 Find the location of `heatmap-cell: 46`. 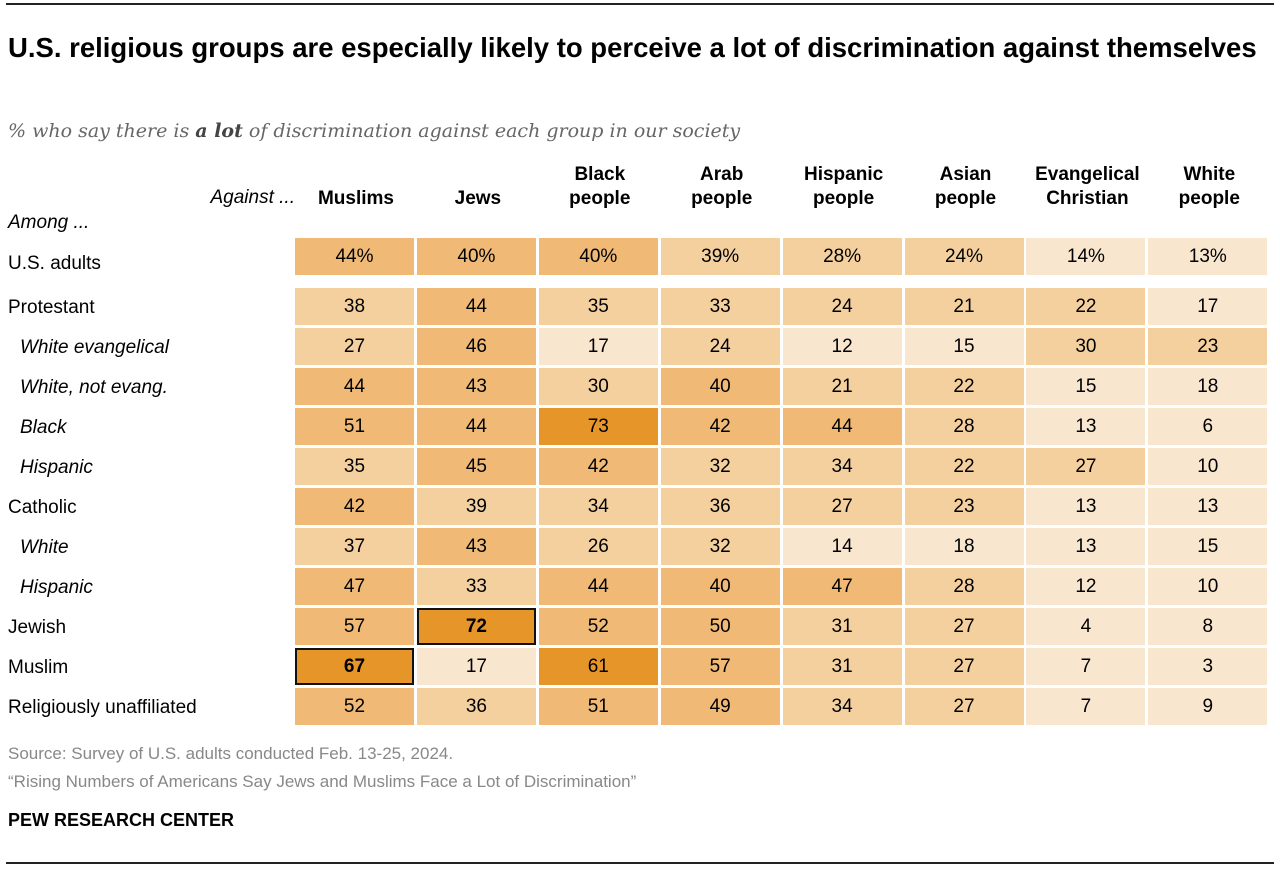

heatmap-cell: 46 is located at coordinates (476, 346).